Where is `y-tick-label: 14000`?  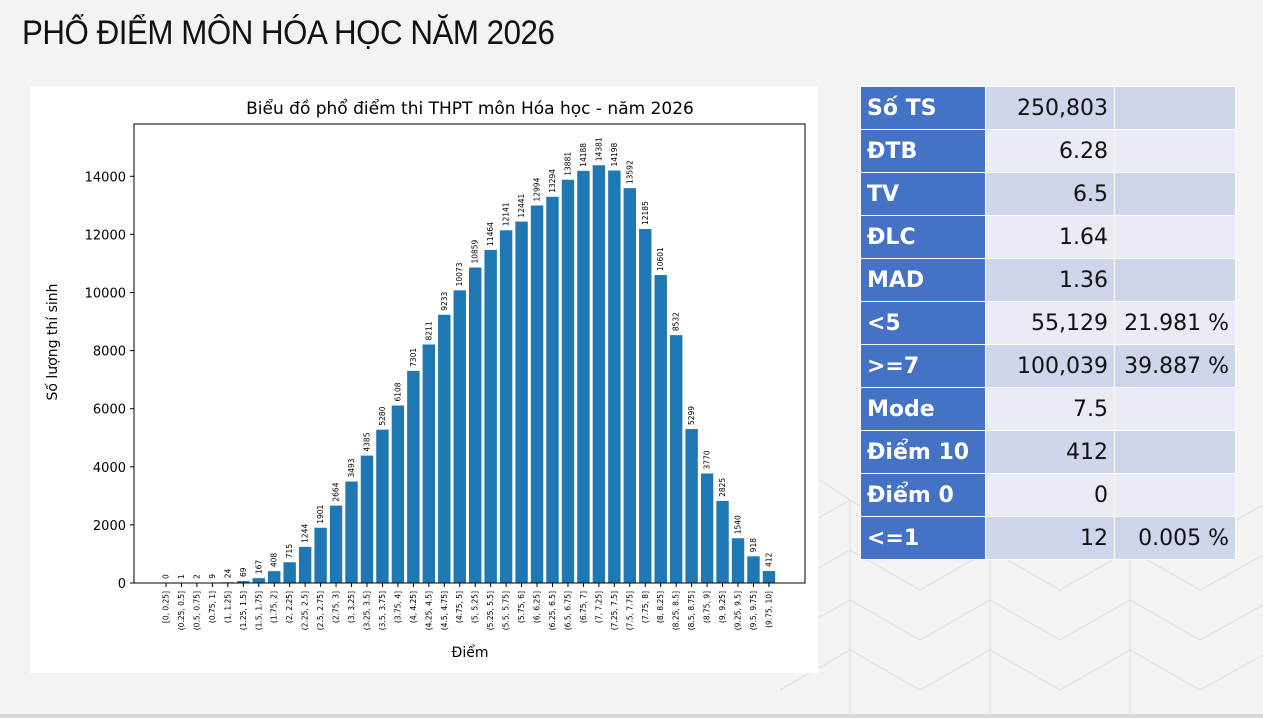
y-tick-label: 14000 is located at coordinates (105, 177).